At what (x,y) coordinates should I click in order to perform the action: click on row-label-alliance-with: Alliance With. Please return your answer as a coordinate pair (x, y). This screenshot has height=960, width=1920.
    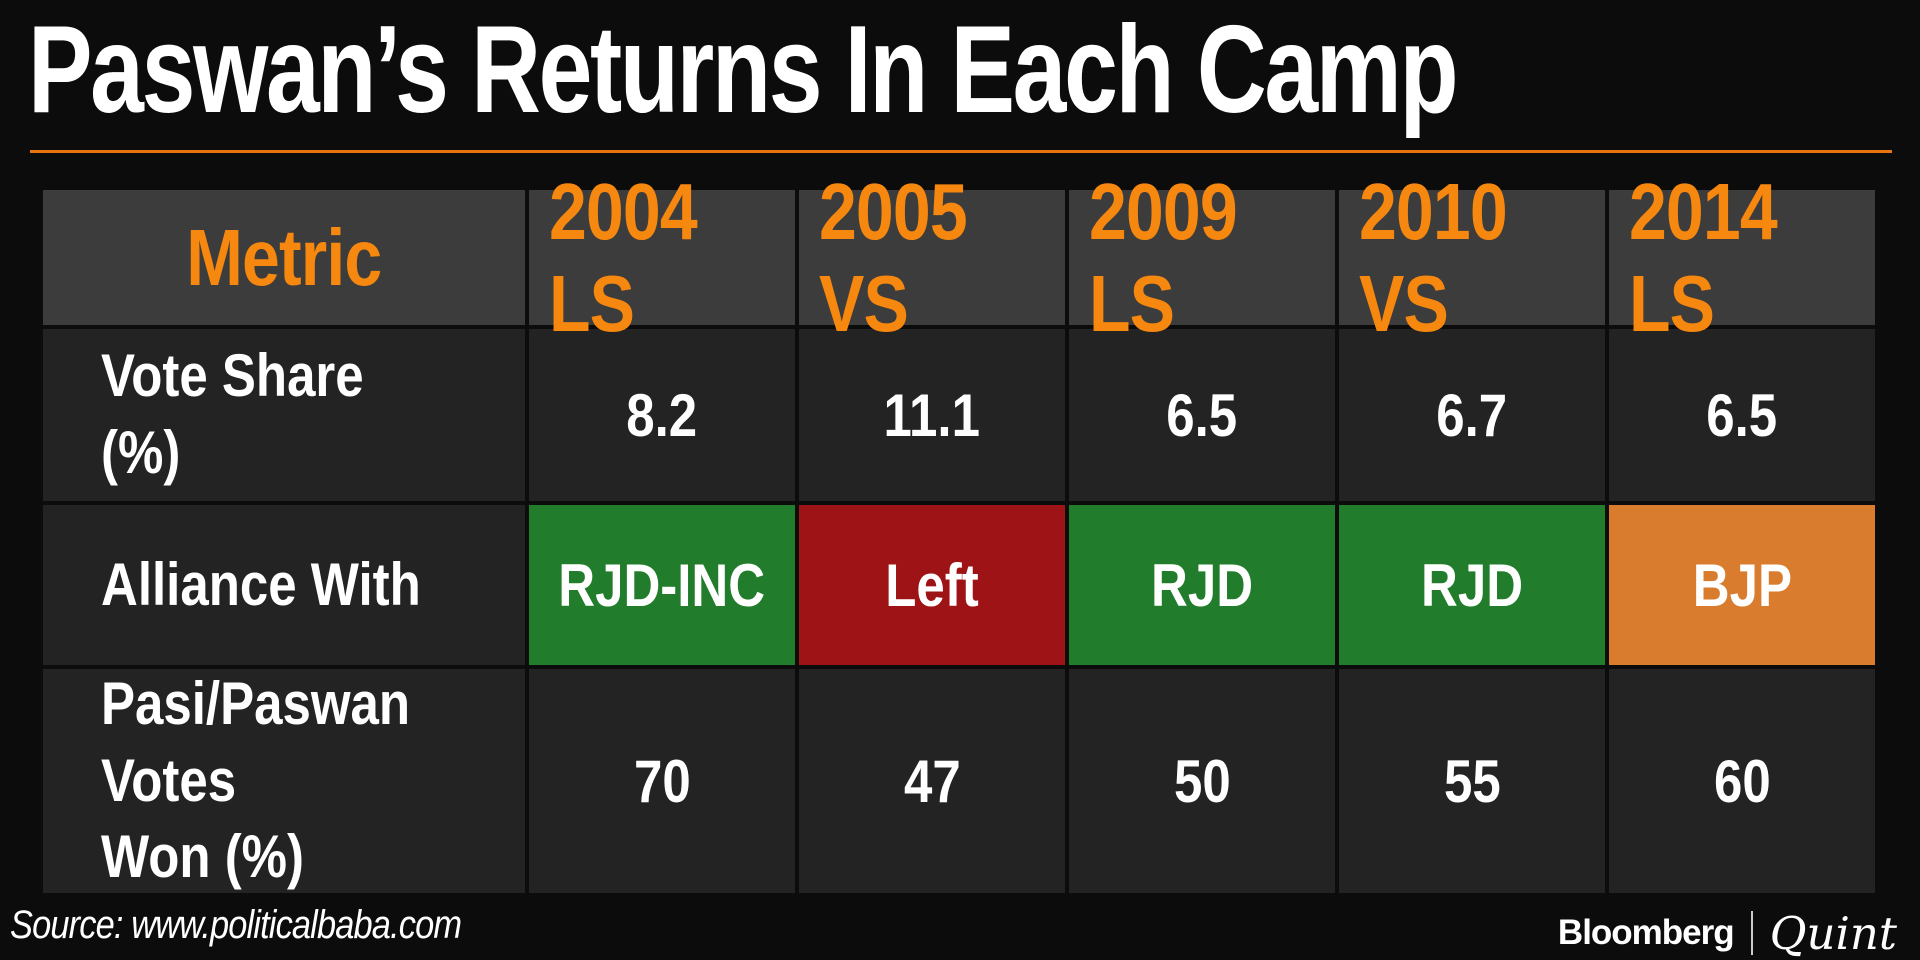
    Looking at the image, I should click on (284, 585).